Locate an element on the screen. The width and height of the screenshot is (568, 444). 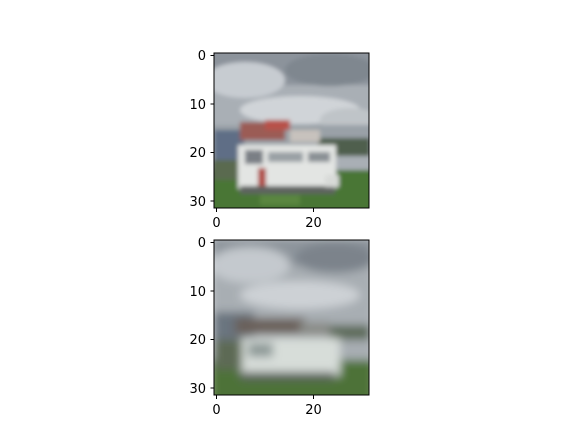
top-x-tick-20: 20 is located at coordinates (313, 223).